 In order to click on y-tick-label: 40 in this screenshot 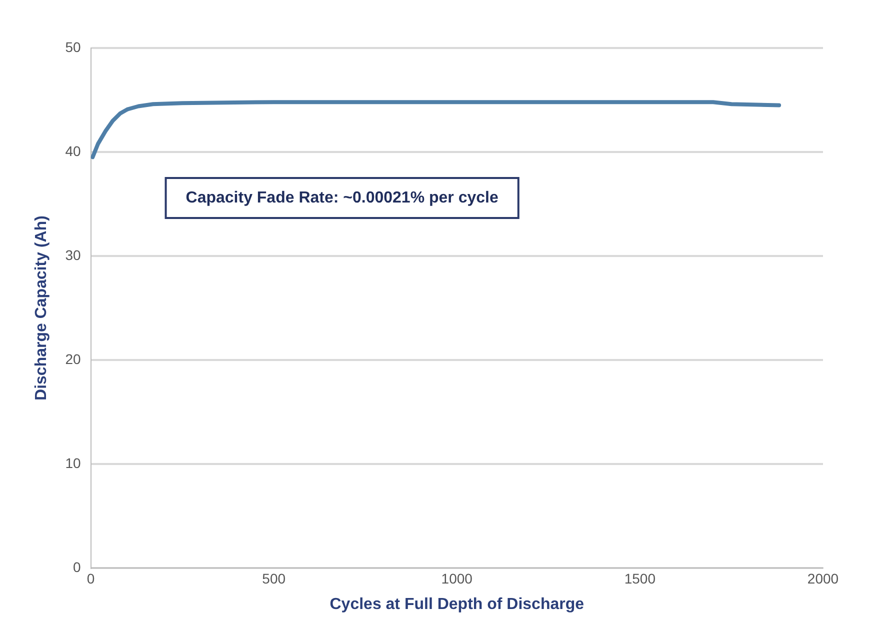, I will do `click(73, 150)`.